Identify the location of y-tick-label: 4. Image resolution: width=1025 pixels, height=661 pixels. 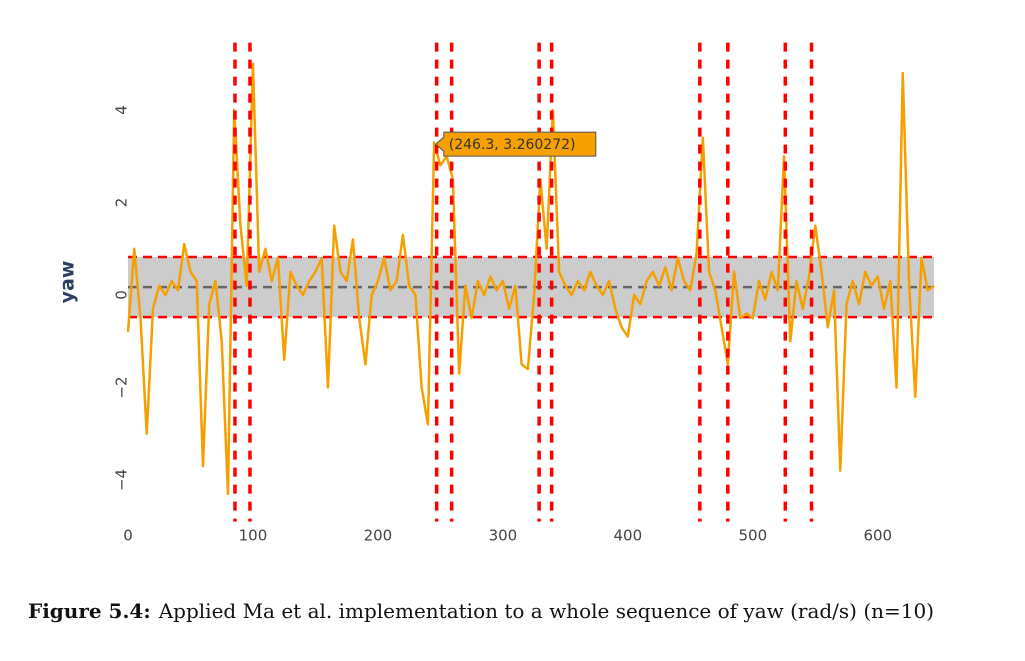
(122, 110).